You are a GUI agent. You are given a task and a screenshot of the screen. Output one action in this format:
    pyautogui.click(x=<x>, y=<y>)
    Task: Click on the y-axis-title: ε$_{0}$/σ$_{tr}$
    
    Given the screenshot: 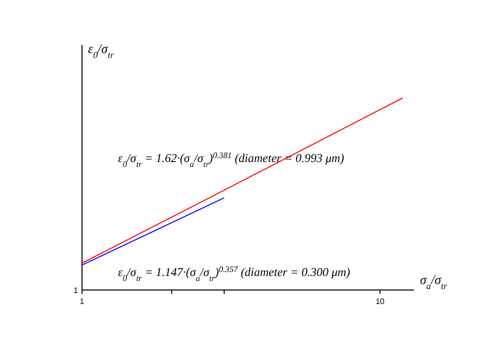 What is the action you would take?
    pyautogui.click(x=101, y=50)
    